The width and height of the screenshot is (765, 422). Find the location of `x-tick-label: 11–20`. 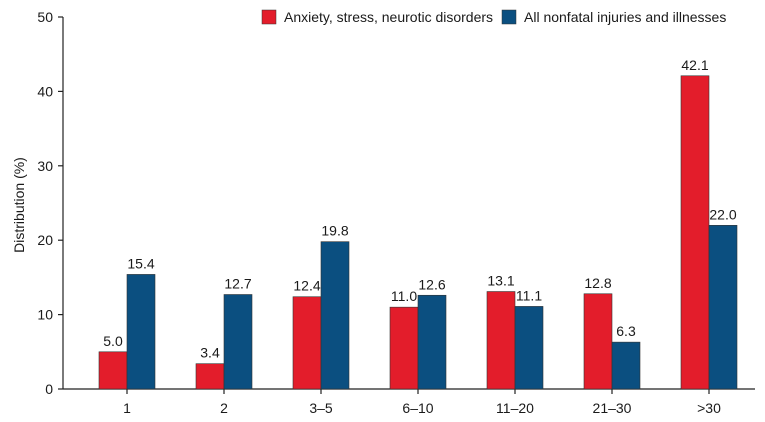

x-tick-label: 11–20 is located at coordinates (515, 408).